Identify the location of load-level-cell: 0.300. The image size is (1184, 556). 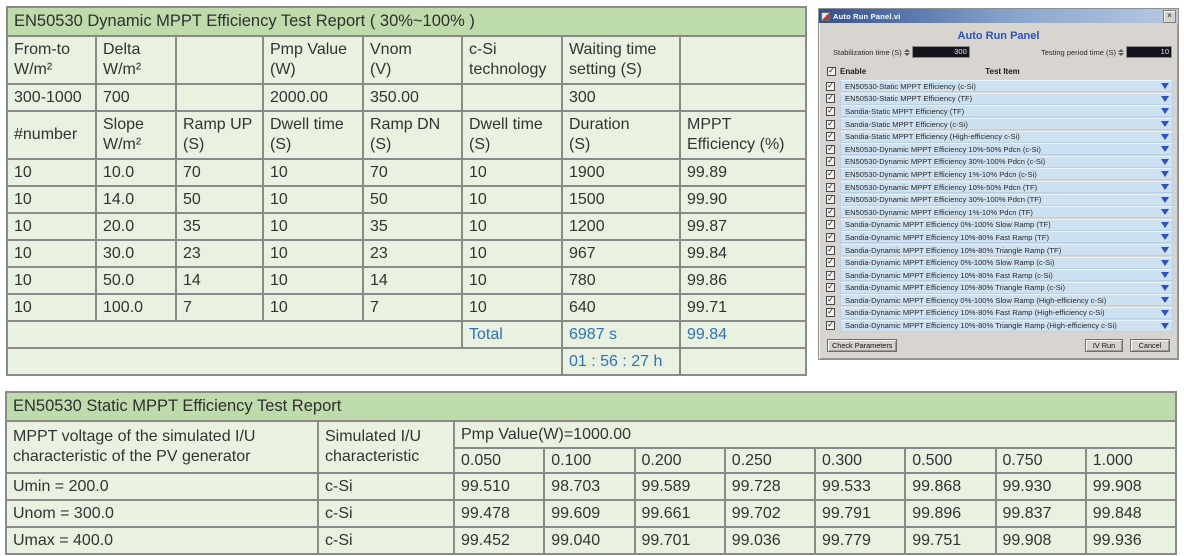
(860, 460).